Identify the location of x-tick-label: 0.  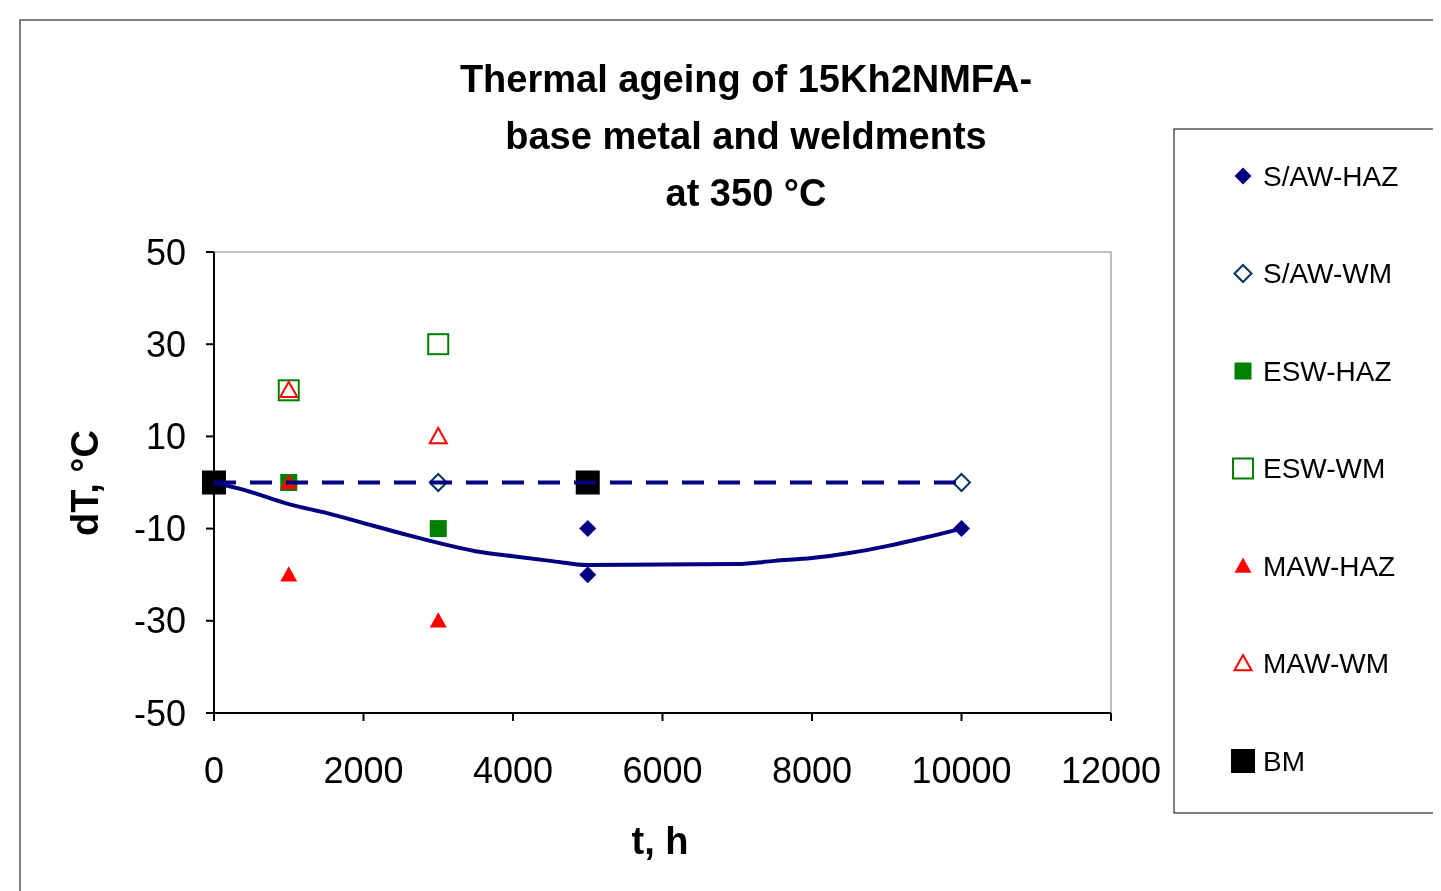
(214, 770).